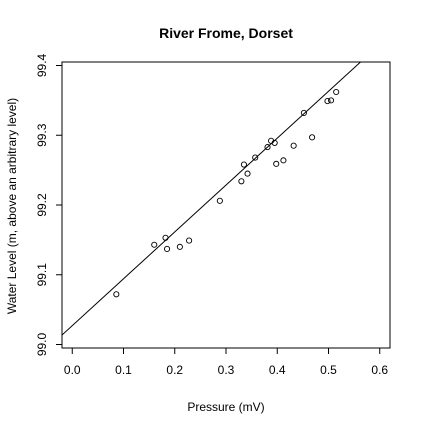  I want to click on x-tick-label: 0.2, so click(174, 370).